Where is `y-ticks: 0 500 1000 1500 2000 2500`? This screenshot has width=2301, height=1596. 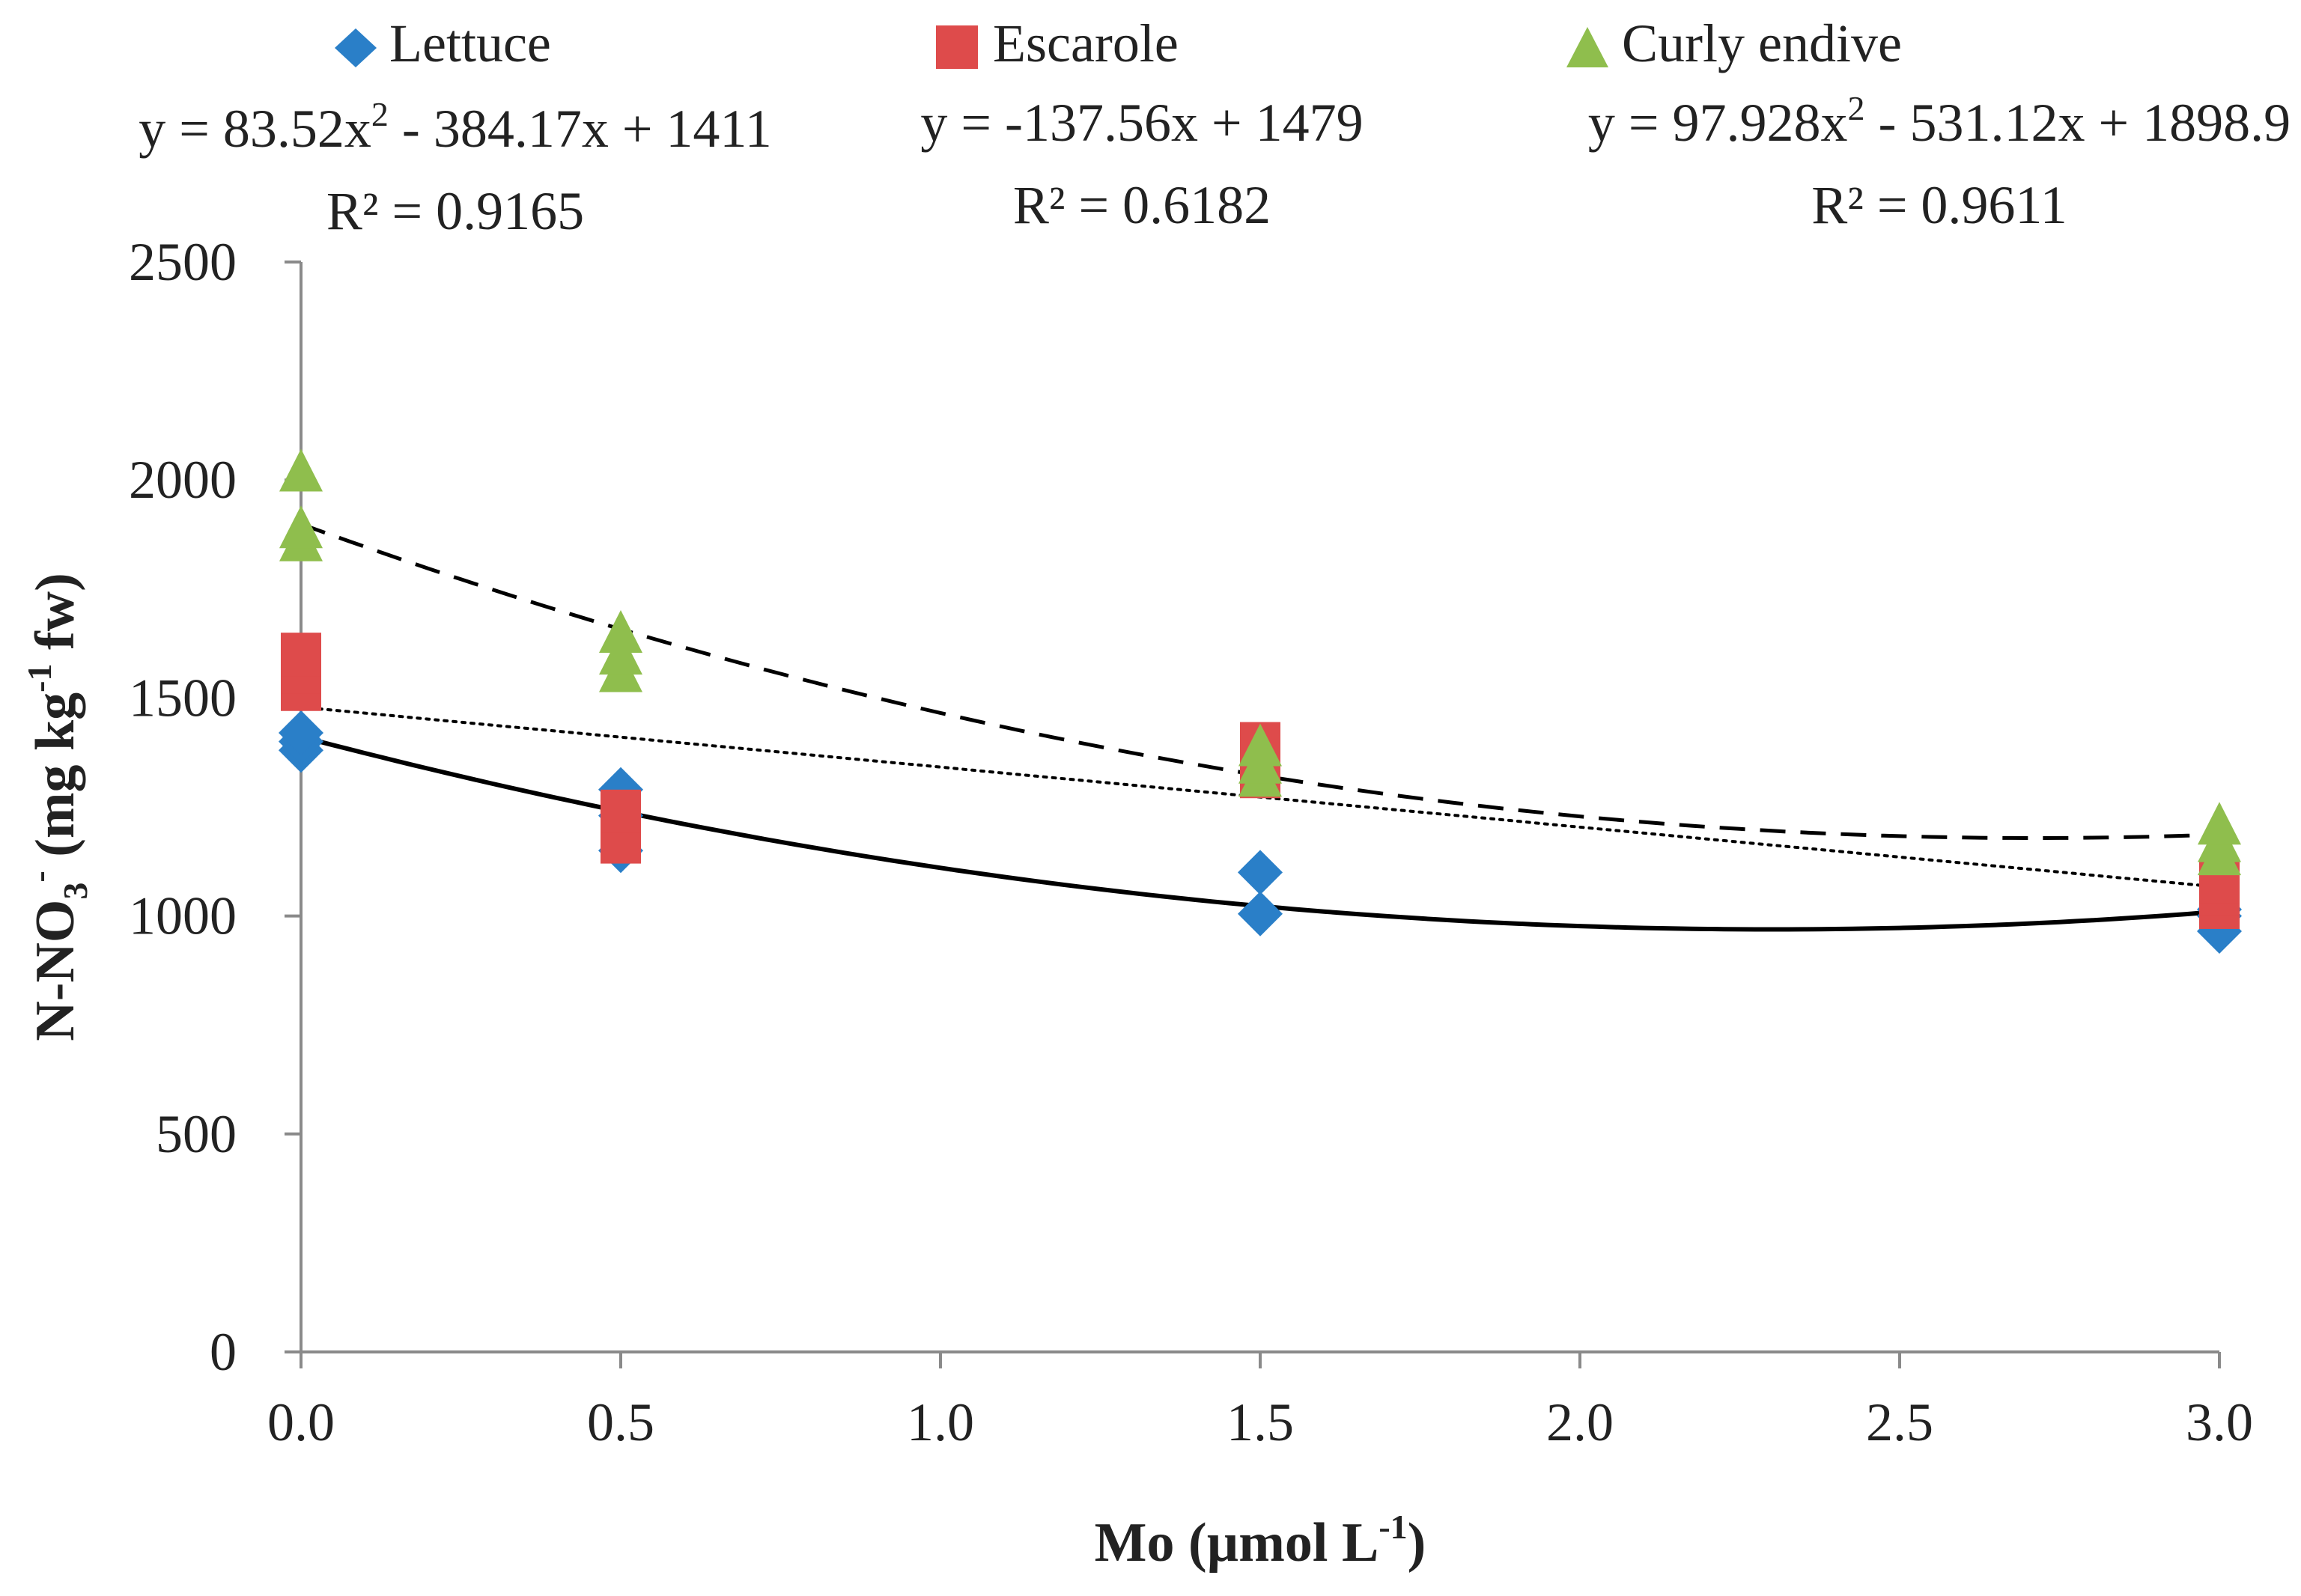
y-ticks: 0 500 1000 1500 2000 2500 is located at coordinates (215, 807).